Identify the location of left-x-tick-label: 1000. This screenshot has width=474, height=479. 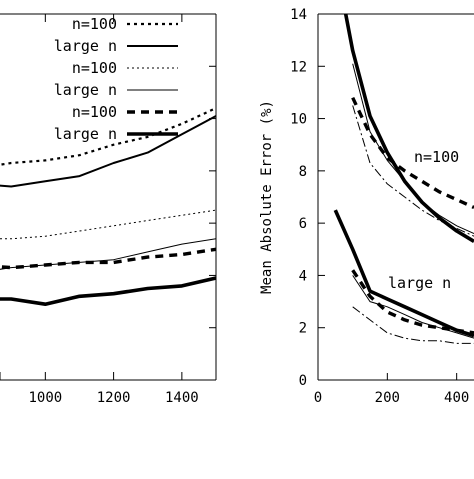
(45, 398).